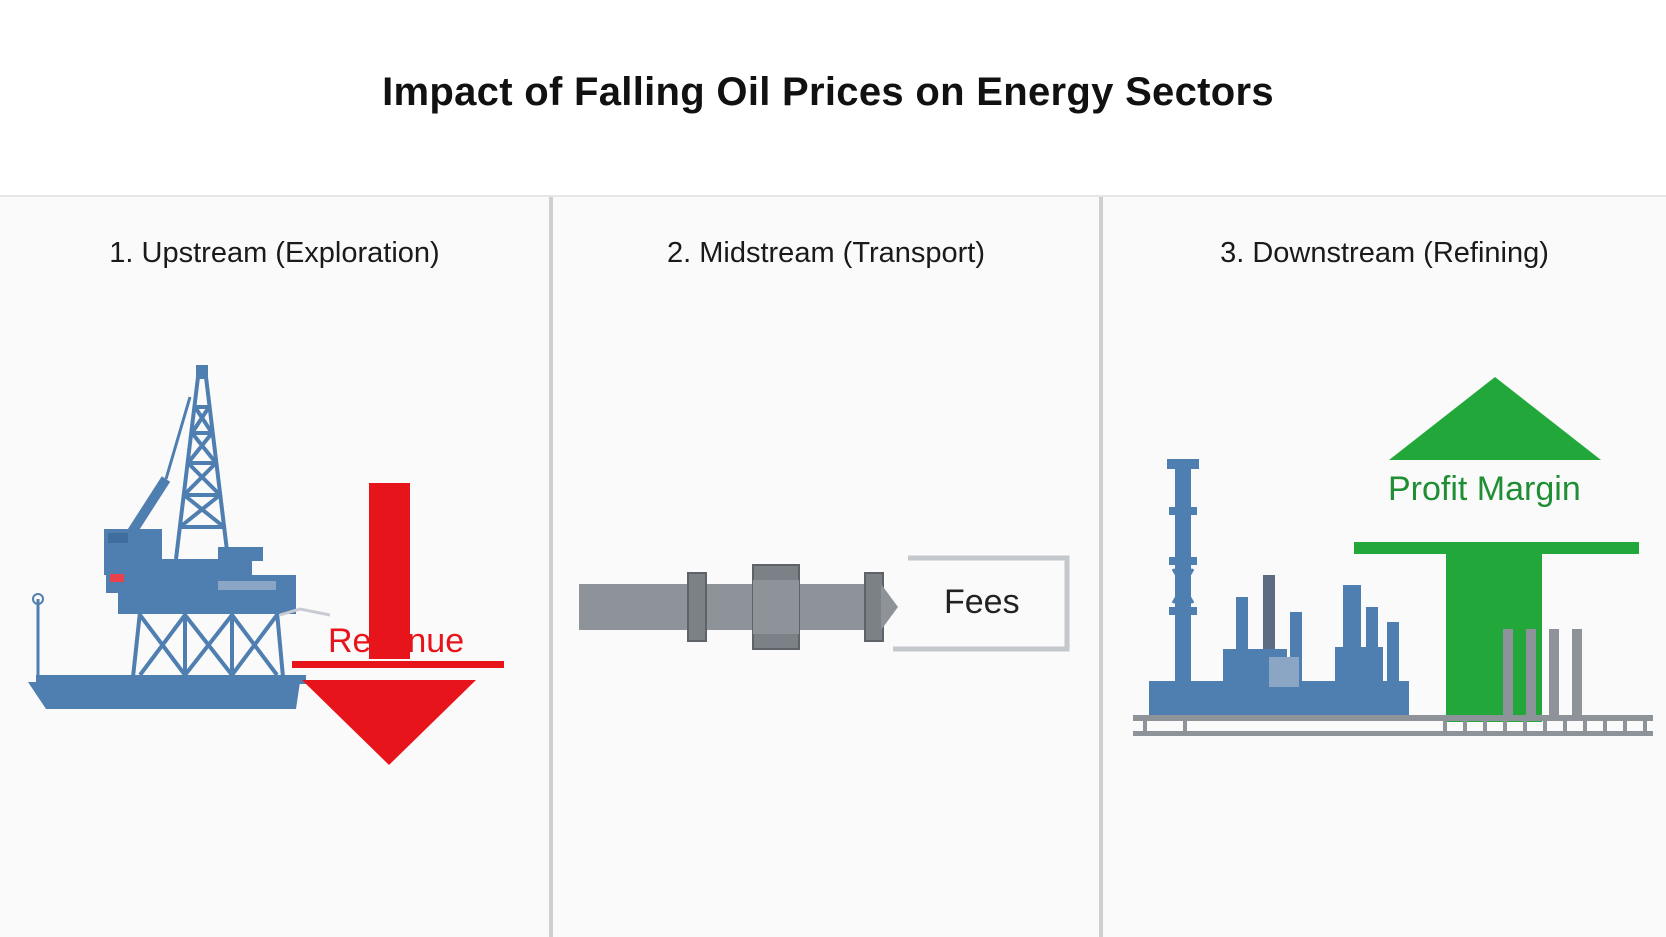 Image resolution: width=1666 pixels, height=937 pixels. What do you see at coordinates (179, 537) in the screenshot?
I see `offshore-rig-icon` at bounding box center [179, 537].